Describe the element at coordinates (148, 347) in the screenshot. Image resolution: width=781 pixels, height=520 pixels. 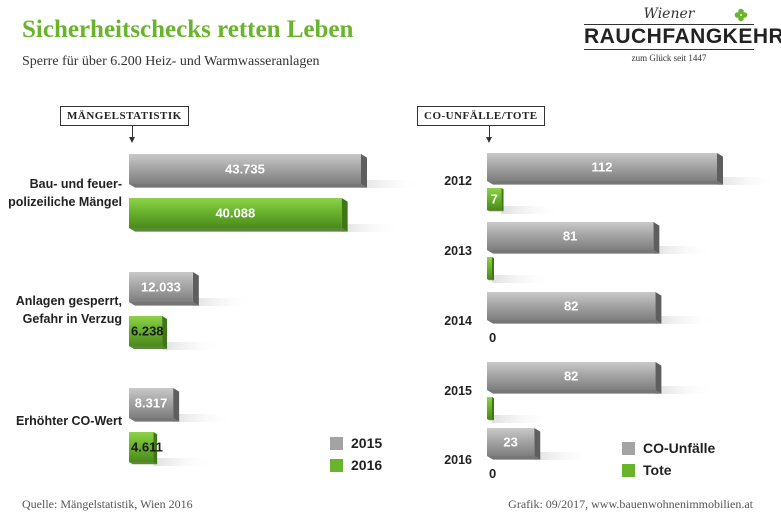
I see `bar-green-left-1-bottom` at that location.